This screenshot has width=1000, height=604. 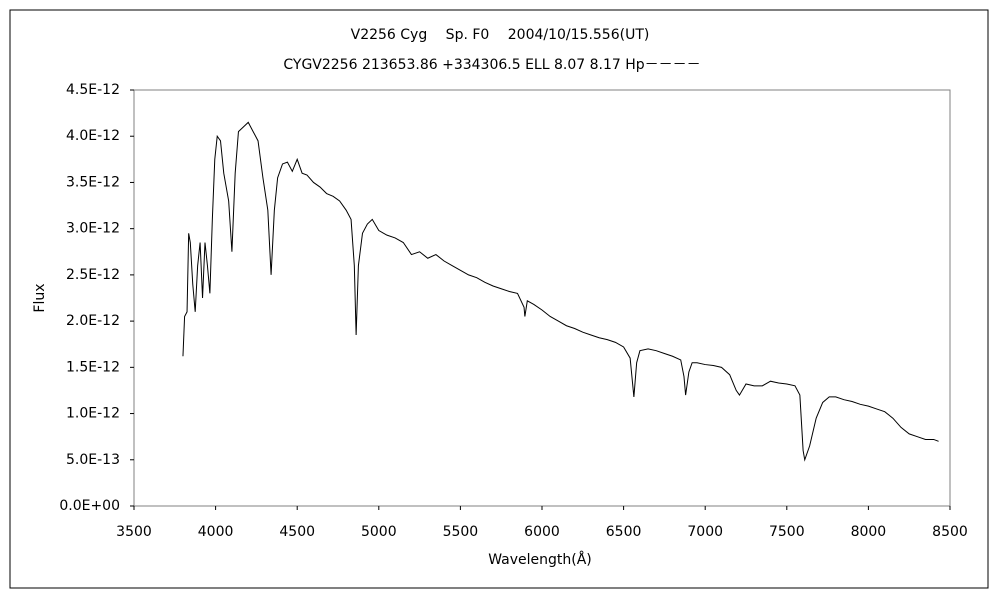 I want to click on x-tick-label: 8500, so click(x=950, y=532).